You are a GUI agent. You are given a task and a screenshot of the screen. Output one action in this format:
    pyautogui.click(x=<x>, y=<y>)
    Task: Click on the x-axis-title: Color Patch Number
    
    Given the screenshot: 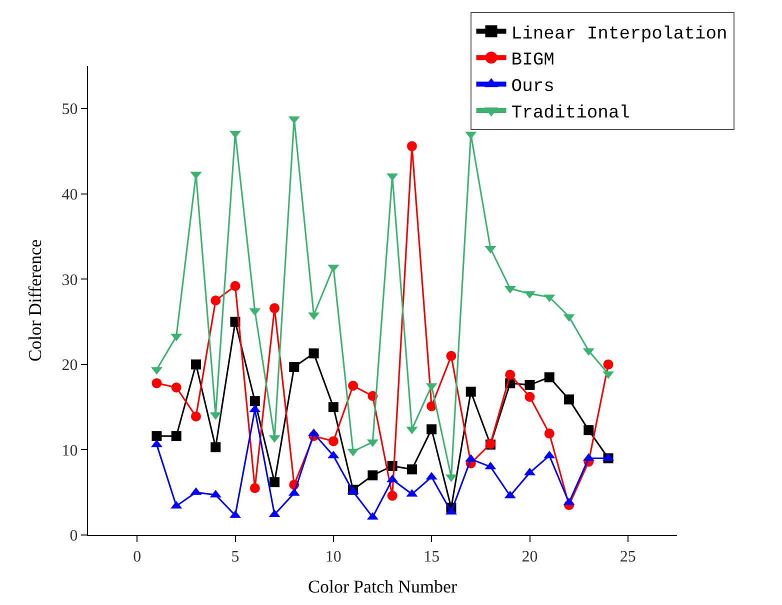 What is the action you would take?
    pyautogui.click(x=382, y=586)
    